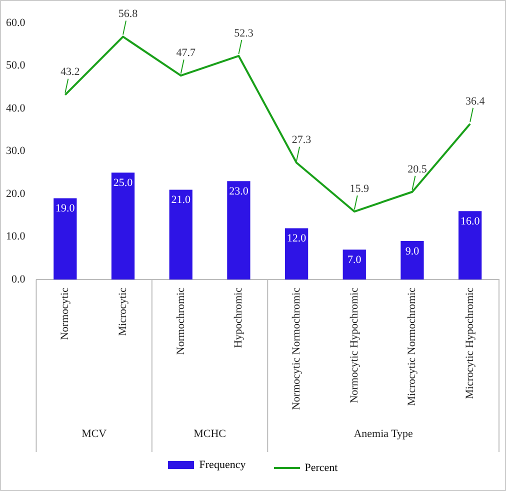 The height and width of the screenshot is (491, 506). Describe the element at coordinates (302, 140) in the screenshot. I see `data-label: 27.3` at that location.